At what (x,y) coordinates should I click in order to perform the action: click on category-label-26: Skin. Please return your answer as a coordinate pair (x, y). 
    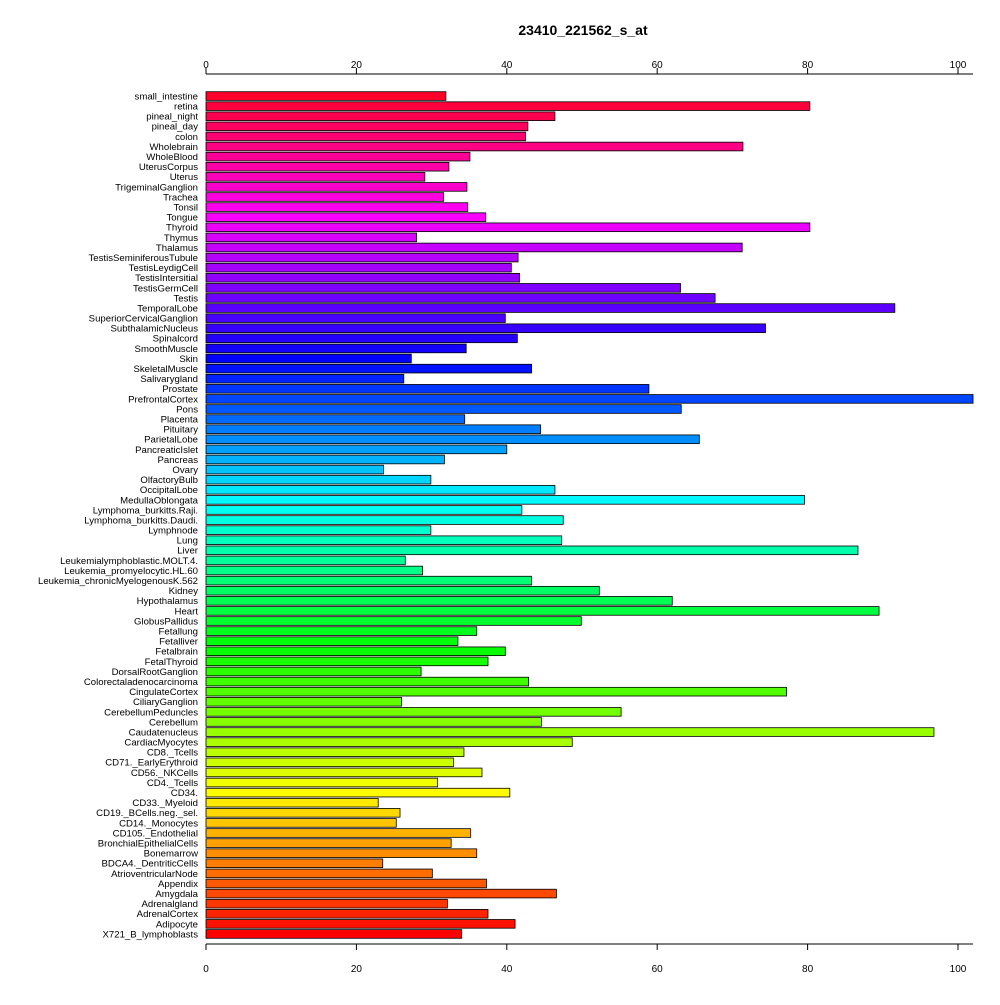
    Looking at the image, I should click on (188, 359).